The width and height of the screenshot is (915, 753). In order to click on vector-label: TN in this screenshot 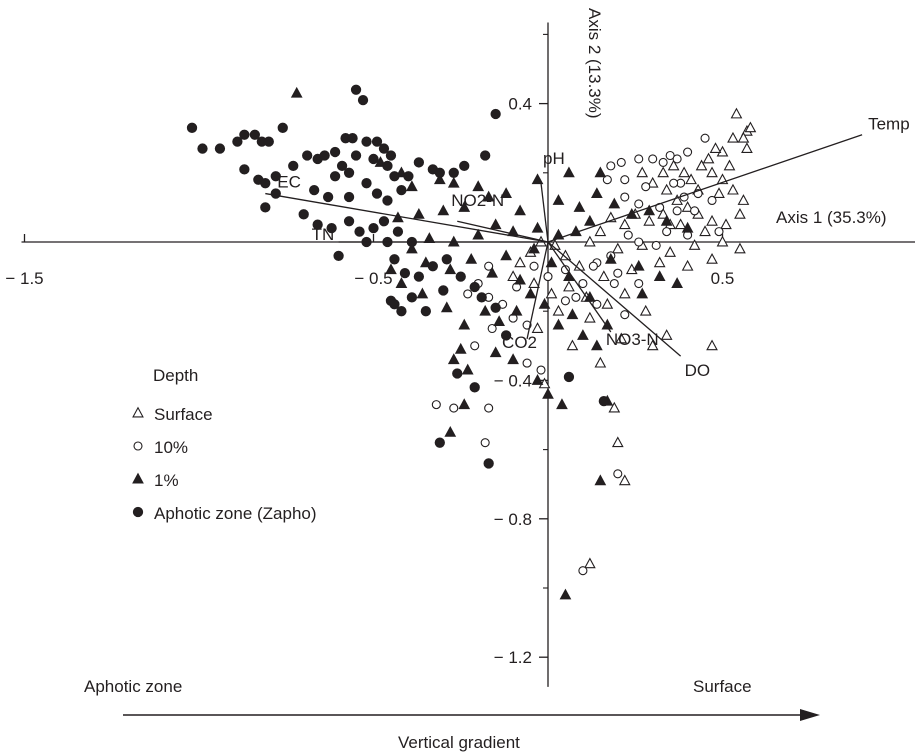, I will do `click(323, 234)`.